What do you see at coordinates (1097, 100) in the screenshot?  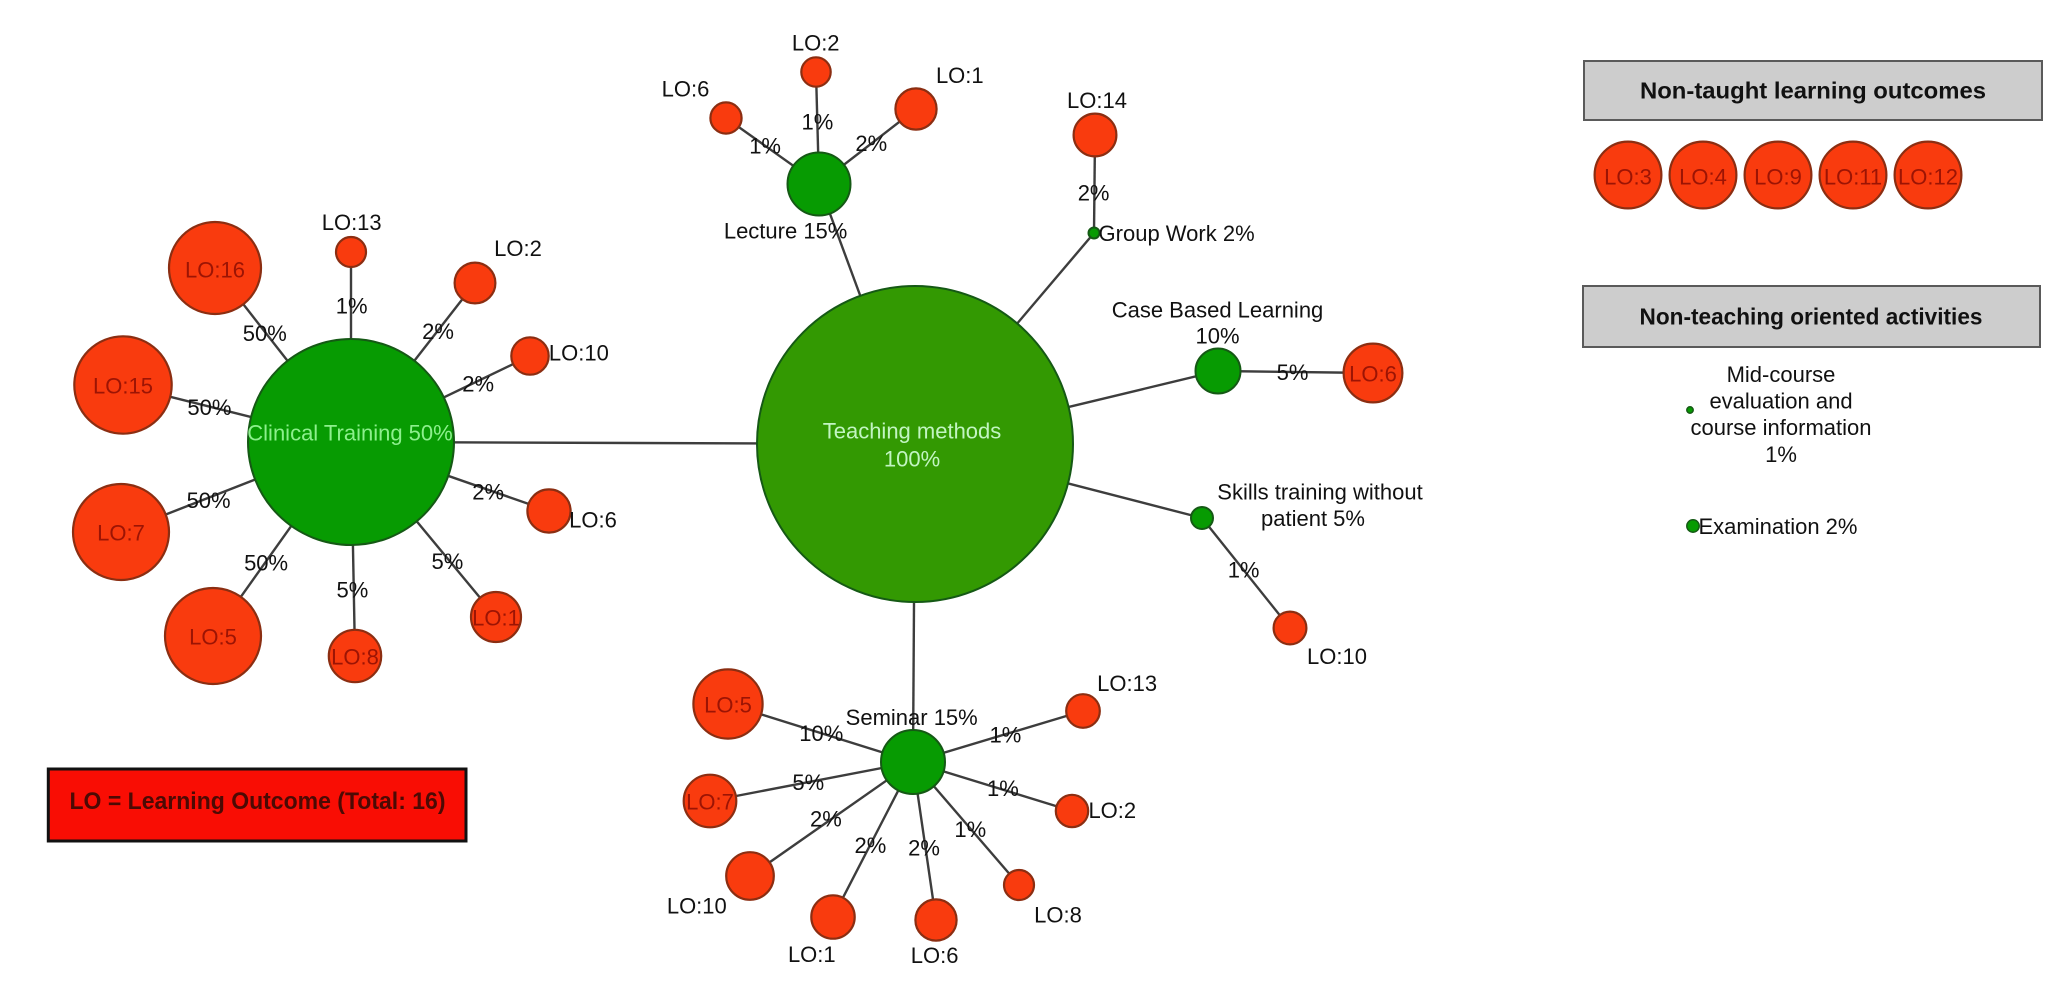 I see `svg-text: LO:14` at bounding box center [1097, 100].